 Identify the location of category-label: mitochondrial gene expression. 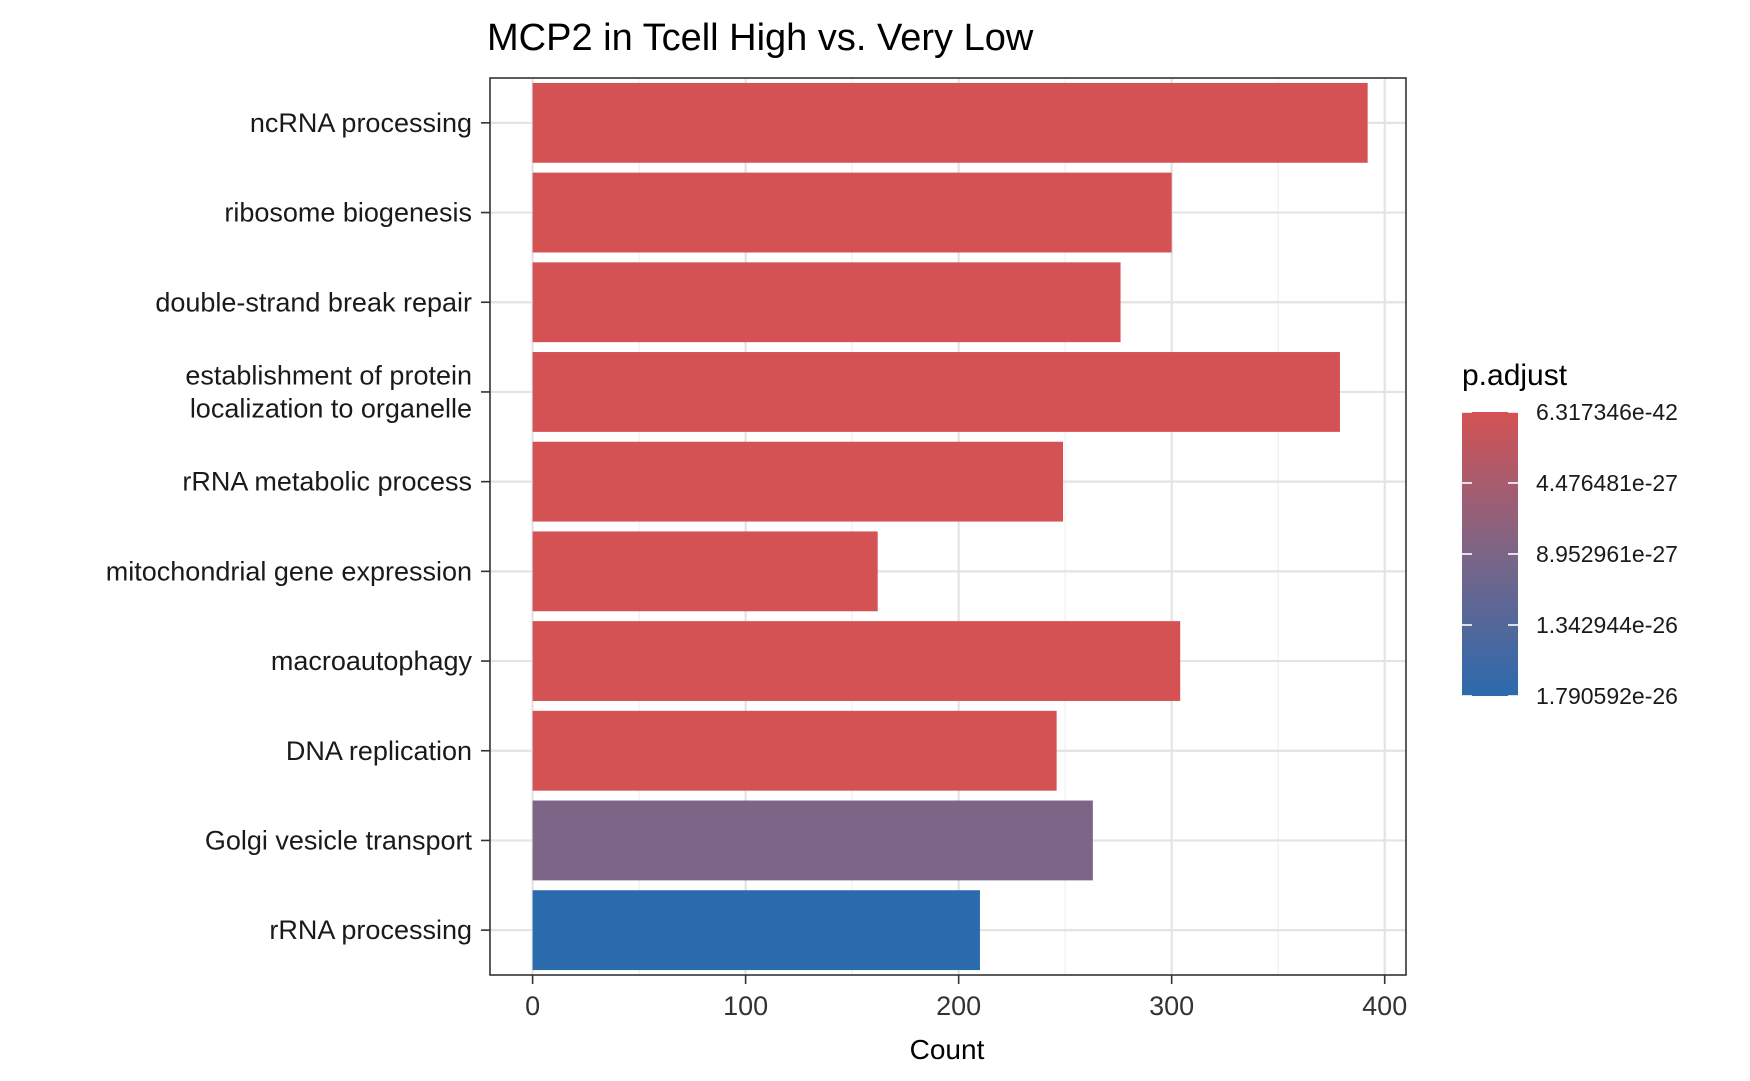
(289, 571).